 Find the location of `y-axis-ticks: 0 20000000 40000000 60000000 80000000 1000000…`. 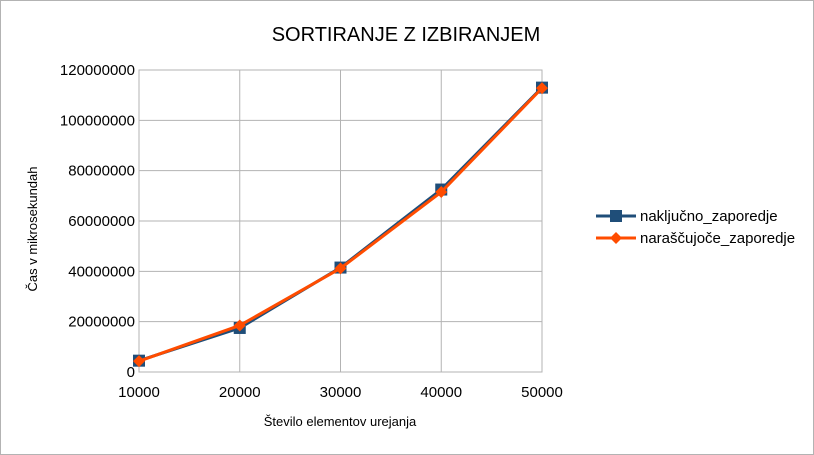

y-axis-ticks: 0 20000000 40000000 60000000 80000000 1000000… is located at coordinates (97, 221).